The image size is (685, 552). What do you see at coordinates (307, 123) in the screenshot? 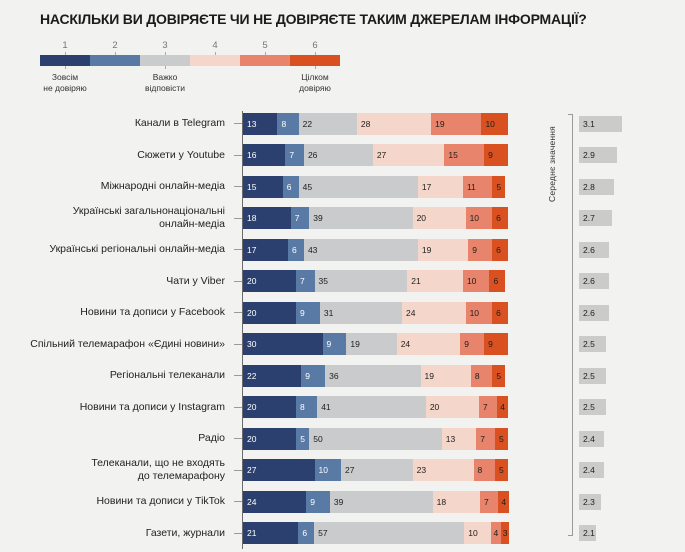
I see `segment-value: 22` at bounding box center [307, 123].